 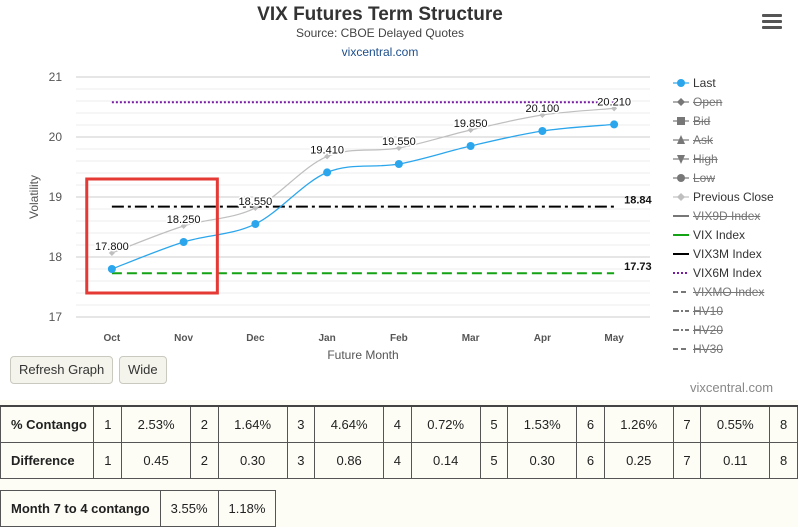 I want to click on value-cell: 0.11, so click(x=735, y=460).